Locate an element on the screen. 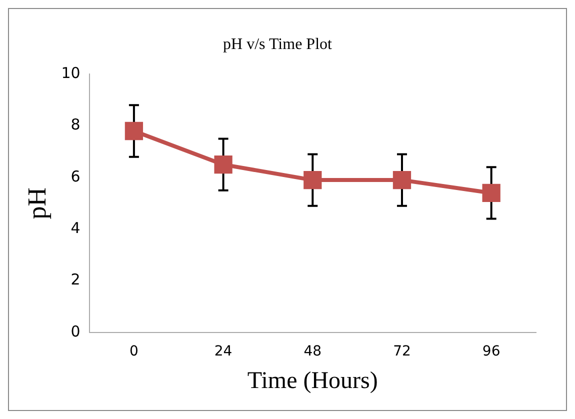 The height and width of the screenshot is (419, 575). x-tick-label: 0 is located at coordinates (133, 351).